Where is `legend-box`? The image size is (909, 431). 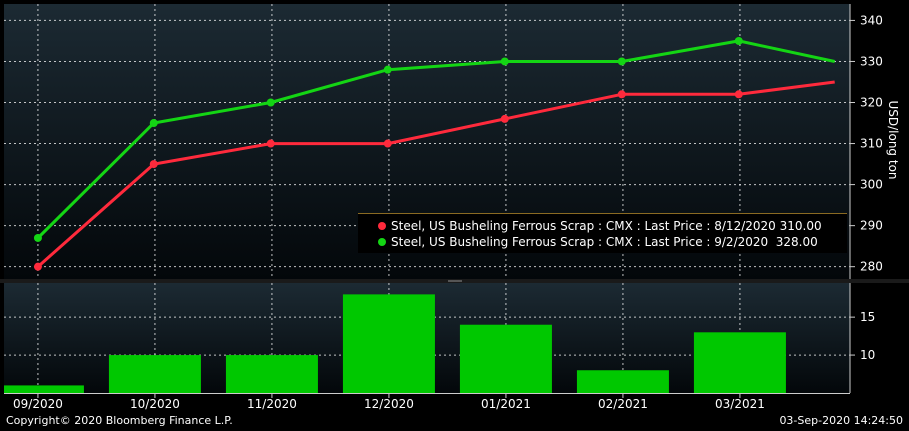 legend-box is located at coordinates (602, 233).